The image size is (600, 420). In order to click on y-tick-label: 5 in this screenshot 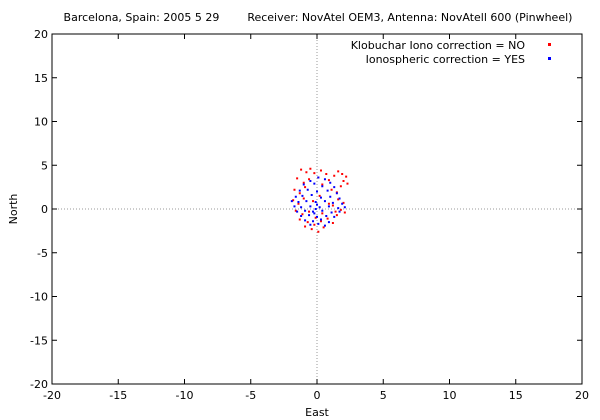, I will do `click(44, 165)`.